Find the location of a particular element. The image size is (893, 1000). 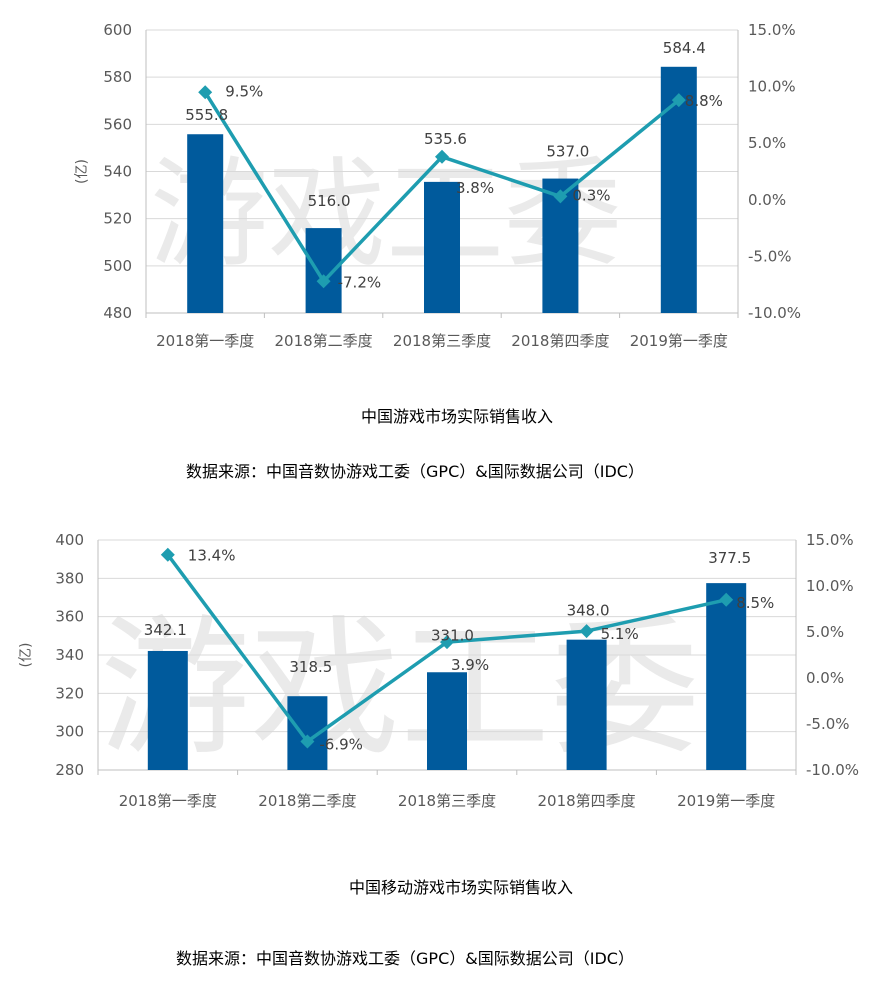

y-tick-label: 580 is located at coordinates (117, 77).